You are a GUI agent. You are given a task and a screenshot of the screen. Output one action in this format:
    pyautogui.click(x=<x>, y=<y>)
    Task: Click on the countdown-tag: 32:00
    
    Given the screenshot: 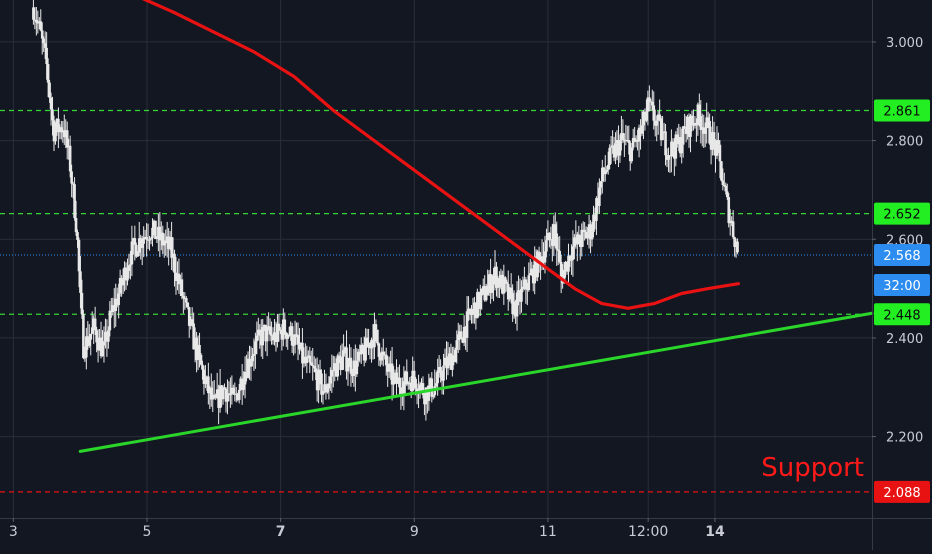 What is the action you would take?
    pyautogui.click(x=901, y=286)
    